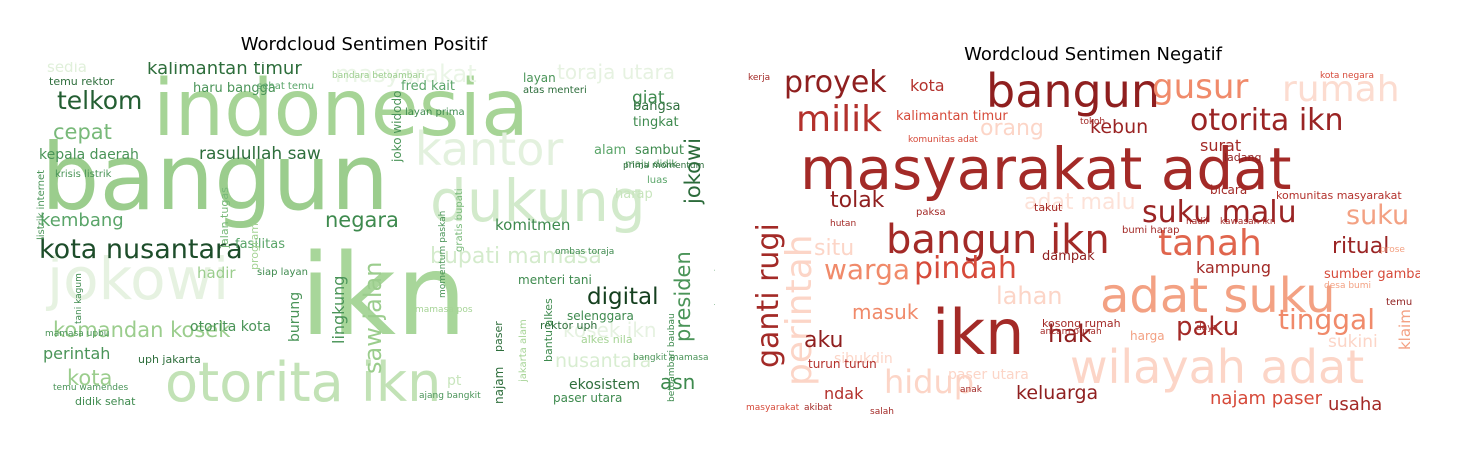 This screenshot has height=454, width=1458. What do you see at coordinates (929, 382) in the screenshot?
I see `cloud-word: hidup` at bounding box center [929, 382].